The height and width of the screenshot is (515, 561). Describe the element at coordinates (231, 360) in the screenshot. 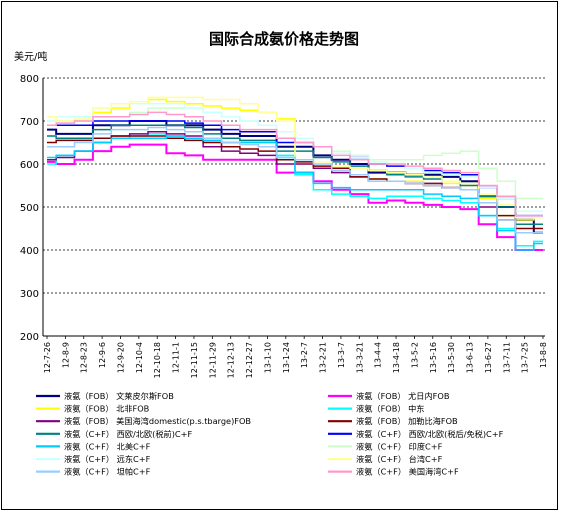

I see `x-tick-label: 12-12-13` at that location.